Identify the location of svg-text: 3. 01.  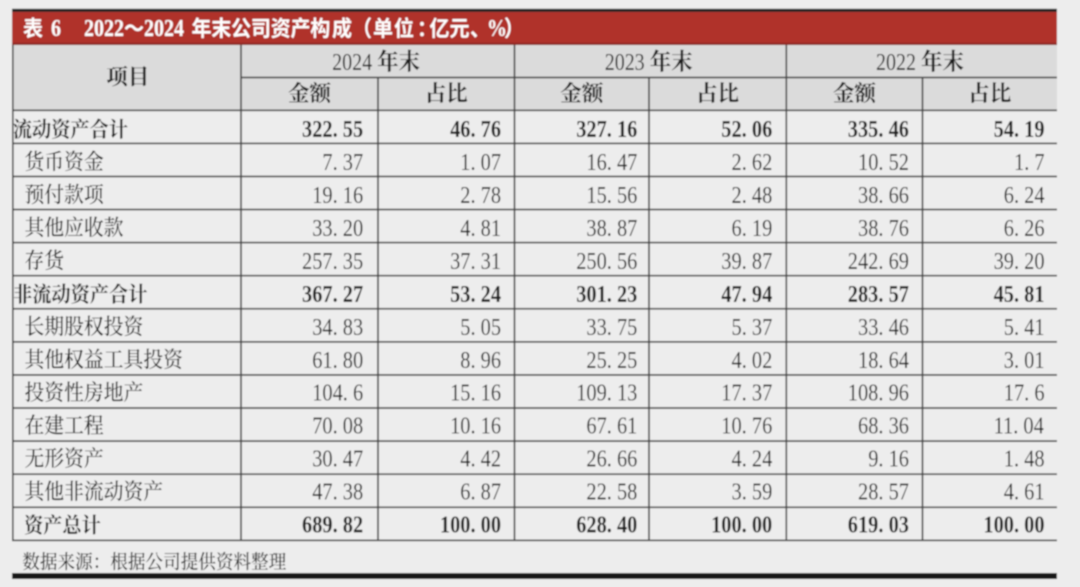
(1024, 359).